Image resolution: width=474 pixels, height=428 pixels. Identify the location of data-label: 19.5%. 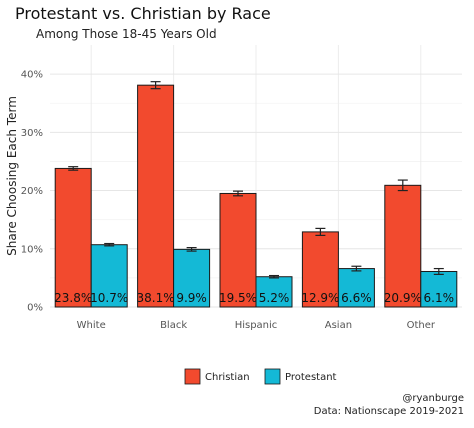
(238, 298).